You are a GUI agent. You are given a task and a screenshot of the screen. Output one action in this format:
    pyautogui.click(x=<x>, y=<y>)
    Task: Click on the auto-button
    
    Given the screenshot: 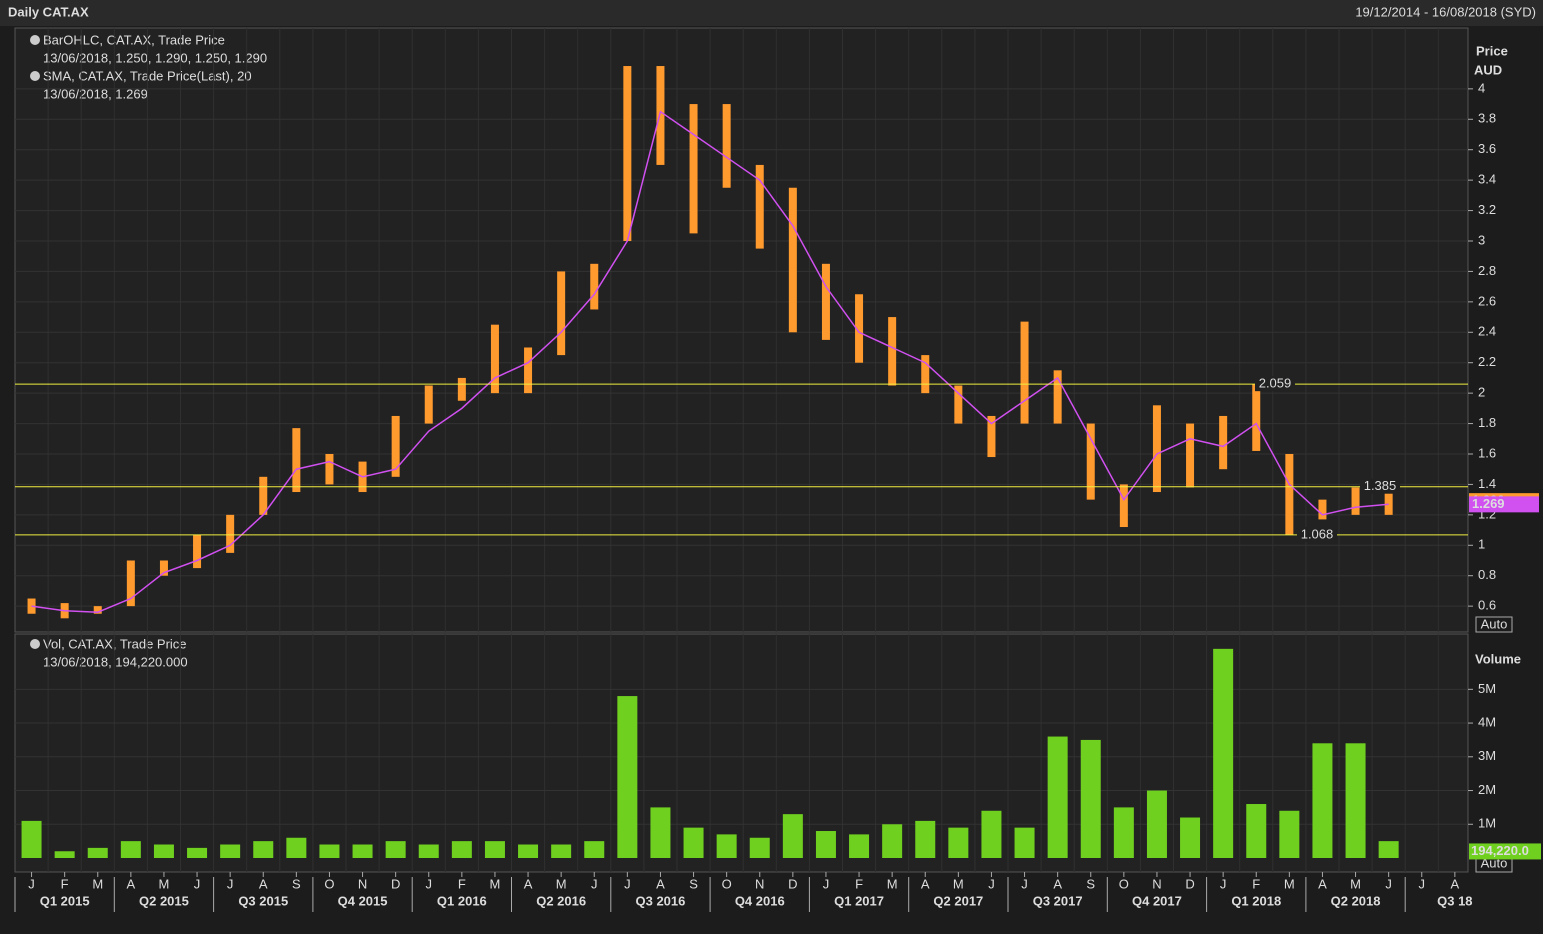 What is the action you would take?
    pyautogui.click(x=1494, y=624)
    